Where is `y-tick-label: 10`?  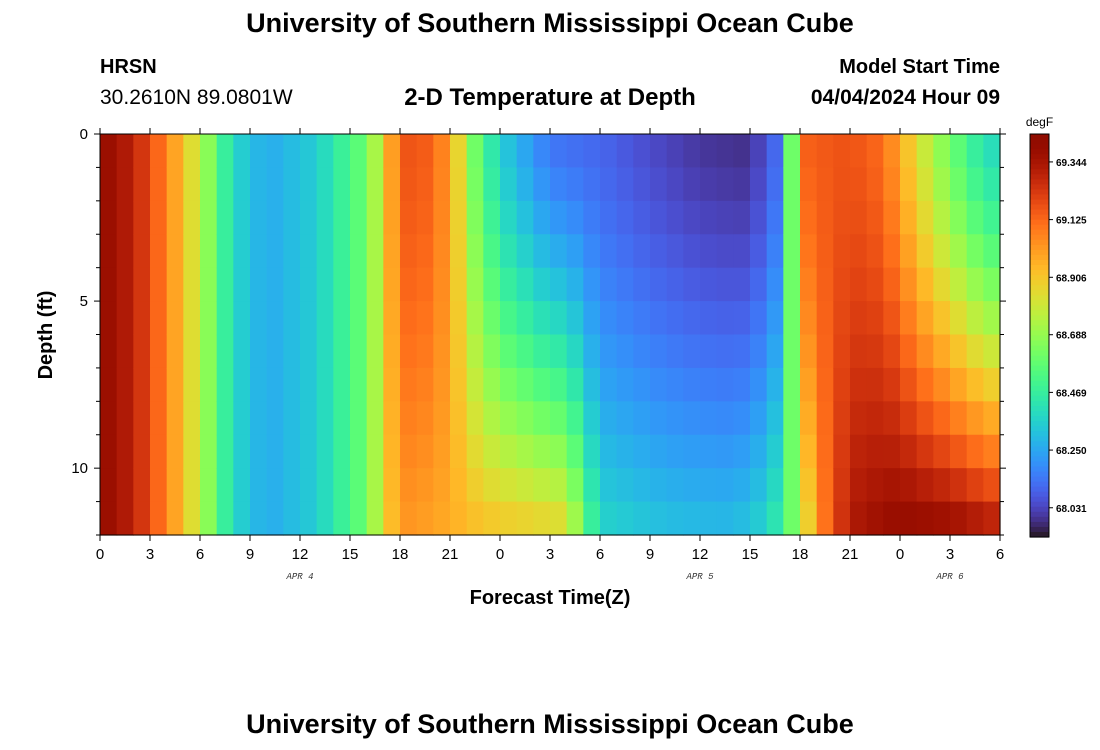
y-tick-label: 10 is located at coordinates (79, 468).